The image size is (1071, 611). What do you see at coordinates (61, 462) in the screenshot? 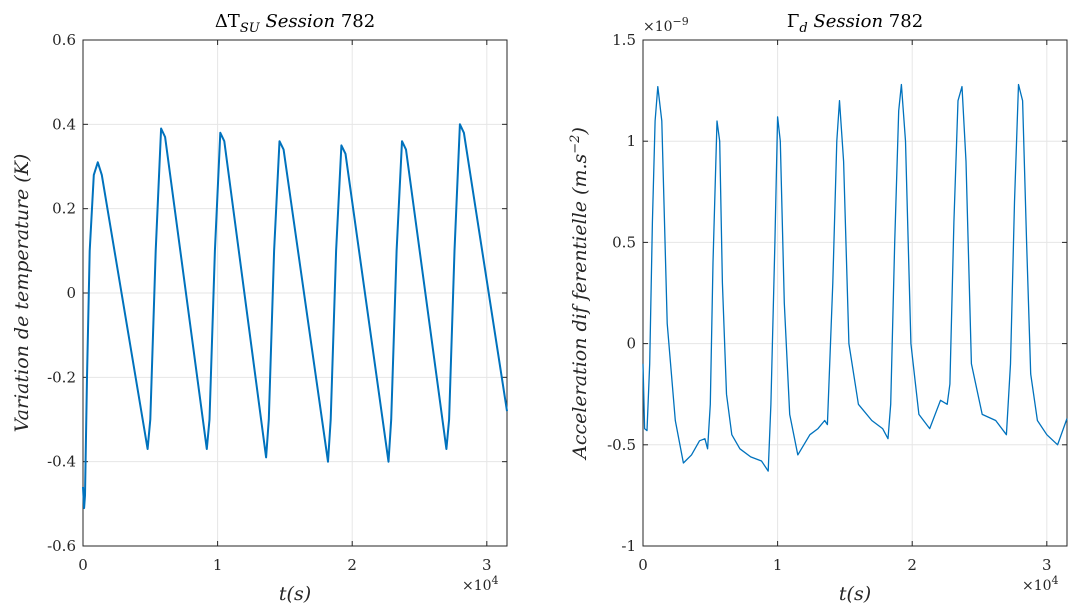
I see `temperature-y-tick-label: -0.4` at bounding box center [61, 462].